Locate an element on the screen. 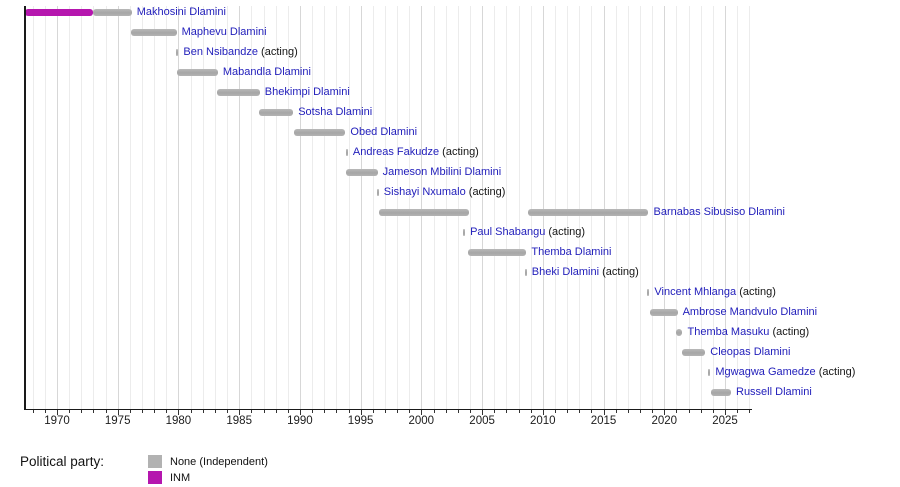 This screenshot has width=900, height=487. person-name-link: Obed Dlamini is located at coordinates (384, 132).